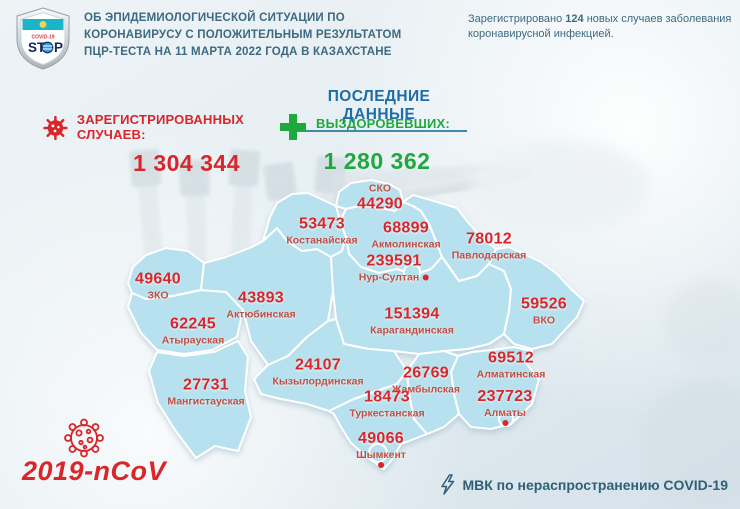  I want to click on region-label-akmola: 68899 Акмолинская, so click(405, 235).